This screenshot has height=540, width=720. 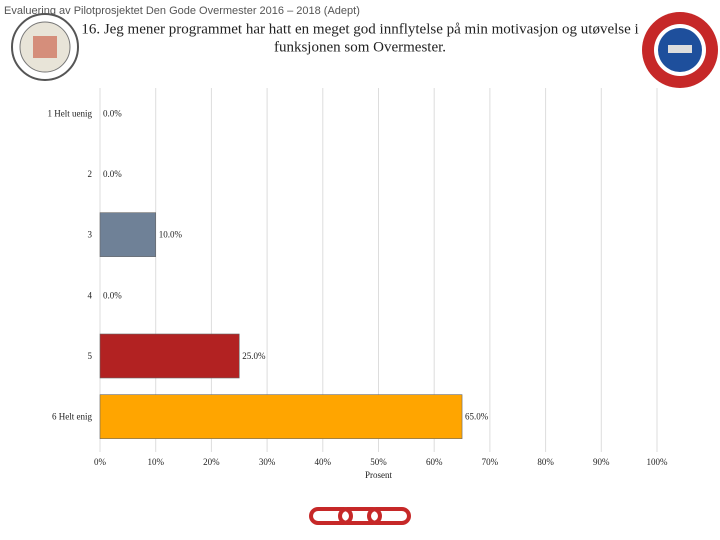 I want to click on x-tick-label: 80%, so click(x=545, y=462).